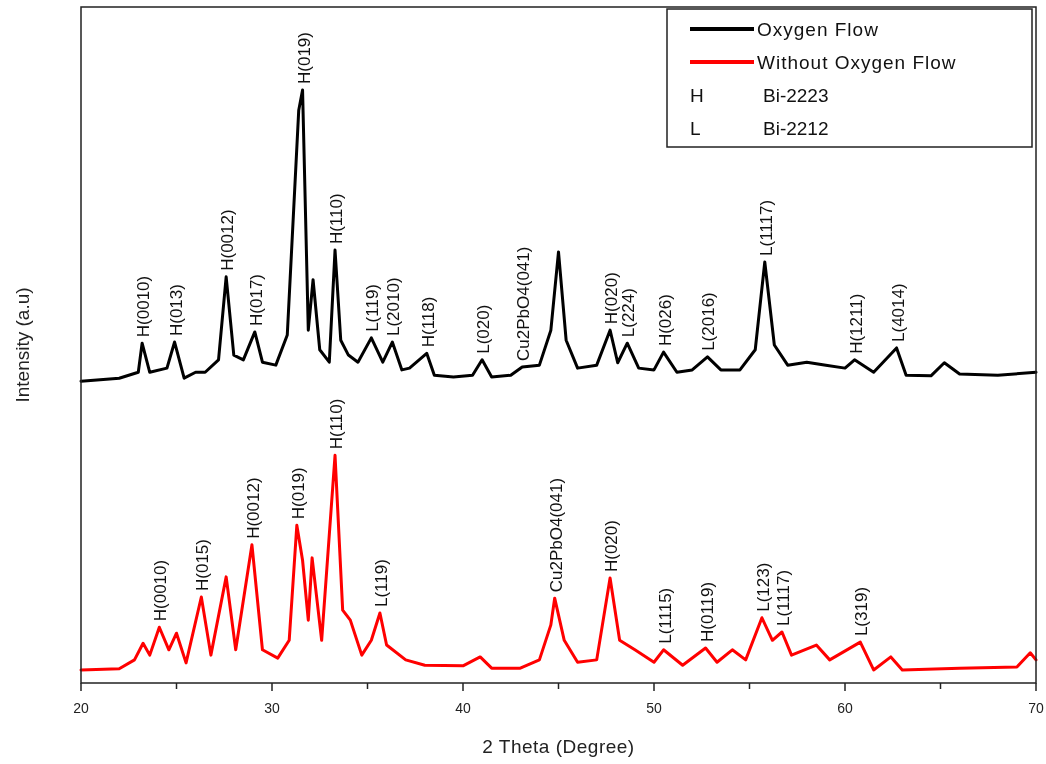 The width and height of the screenshot is (1046, 764). I want to click on annotation: H(1211), so click(856, 323).